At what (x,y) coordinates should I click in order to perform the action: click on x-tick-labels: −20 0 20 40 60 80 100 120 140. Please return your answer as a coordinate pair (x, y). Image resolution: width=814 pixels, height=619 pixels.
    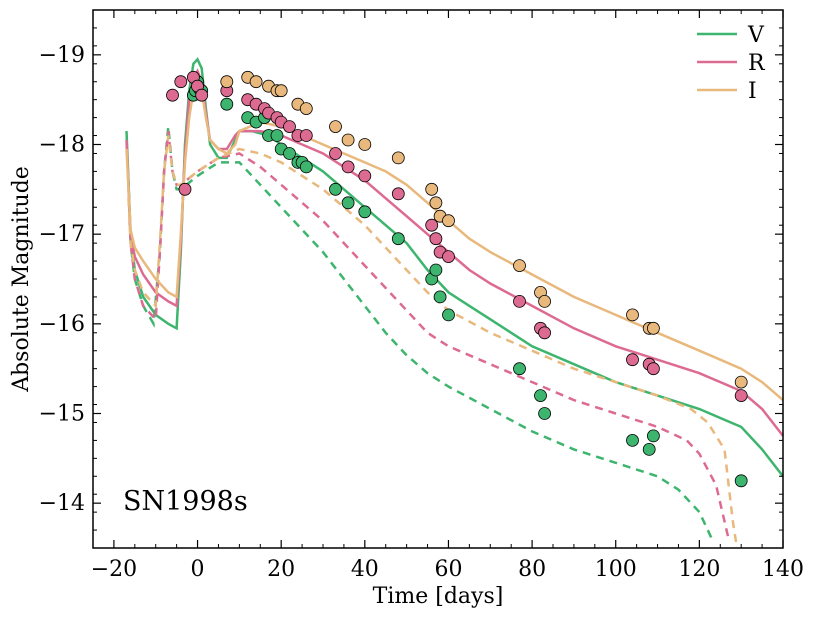
    Looking at the image, I should click on (447, 569).